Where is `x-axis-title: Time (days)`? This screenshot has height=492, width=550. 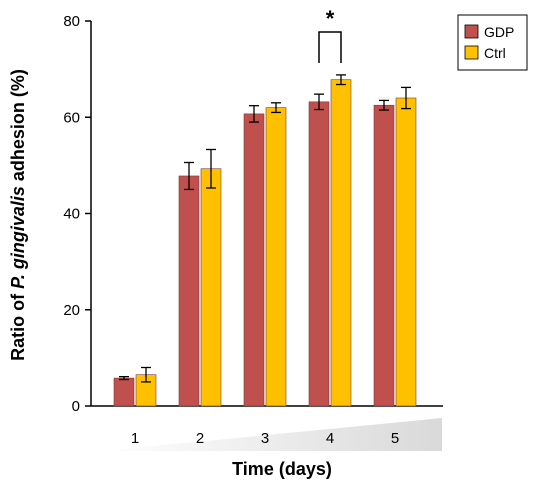 x-axis-title: Time (days) is located at coordinates (282, 469).